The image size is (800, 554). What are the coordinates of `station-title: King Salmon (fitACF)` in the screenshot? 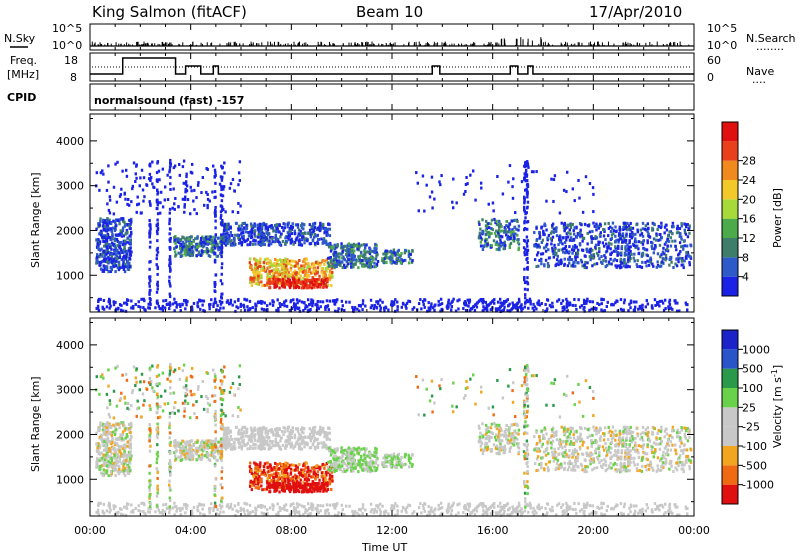 It's located at (169, 12).